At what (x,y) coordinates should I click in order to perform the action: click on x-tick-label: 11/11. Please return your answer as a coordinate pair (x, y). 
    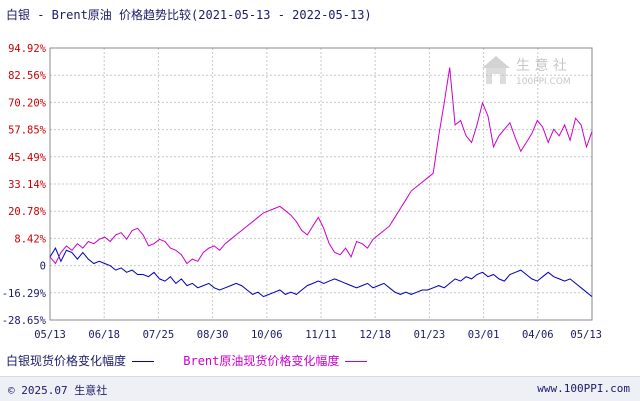
    Looking at the image, I should click on (321, 335).